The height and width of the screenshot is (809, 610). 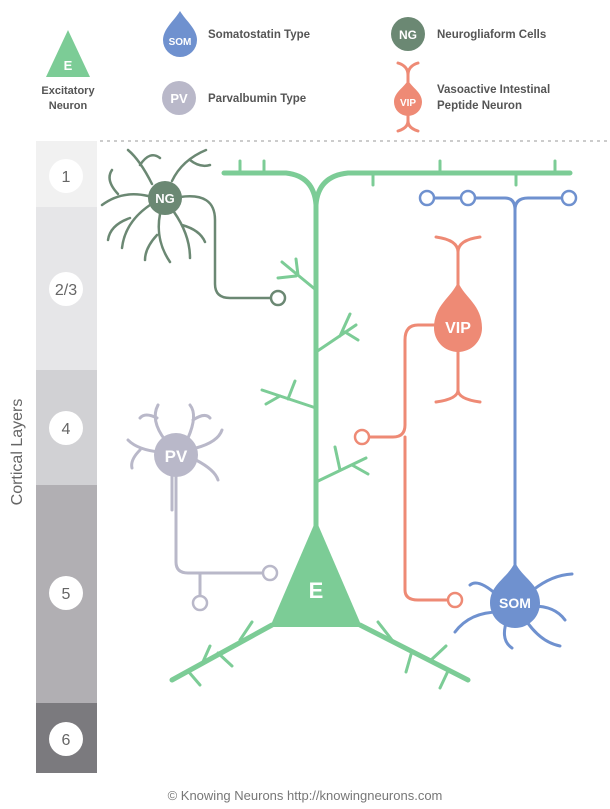 I want to click on somatostatin-axon, so click(x=474, y=383).